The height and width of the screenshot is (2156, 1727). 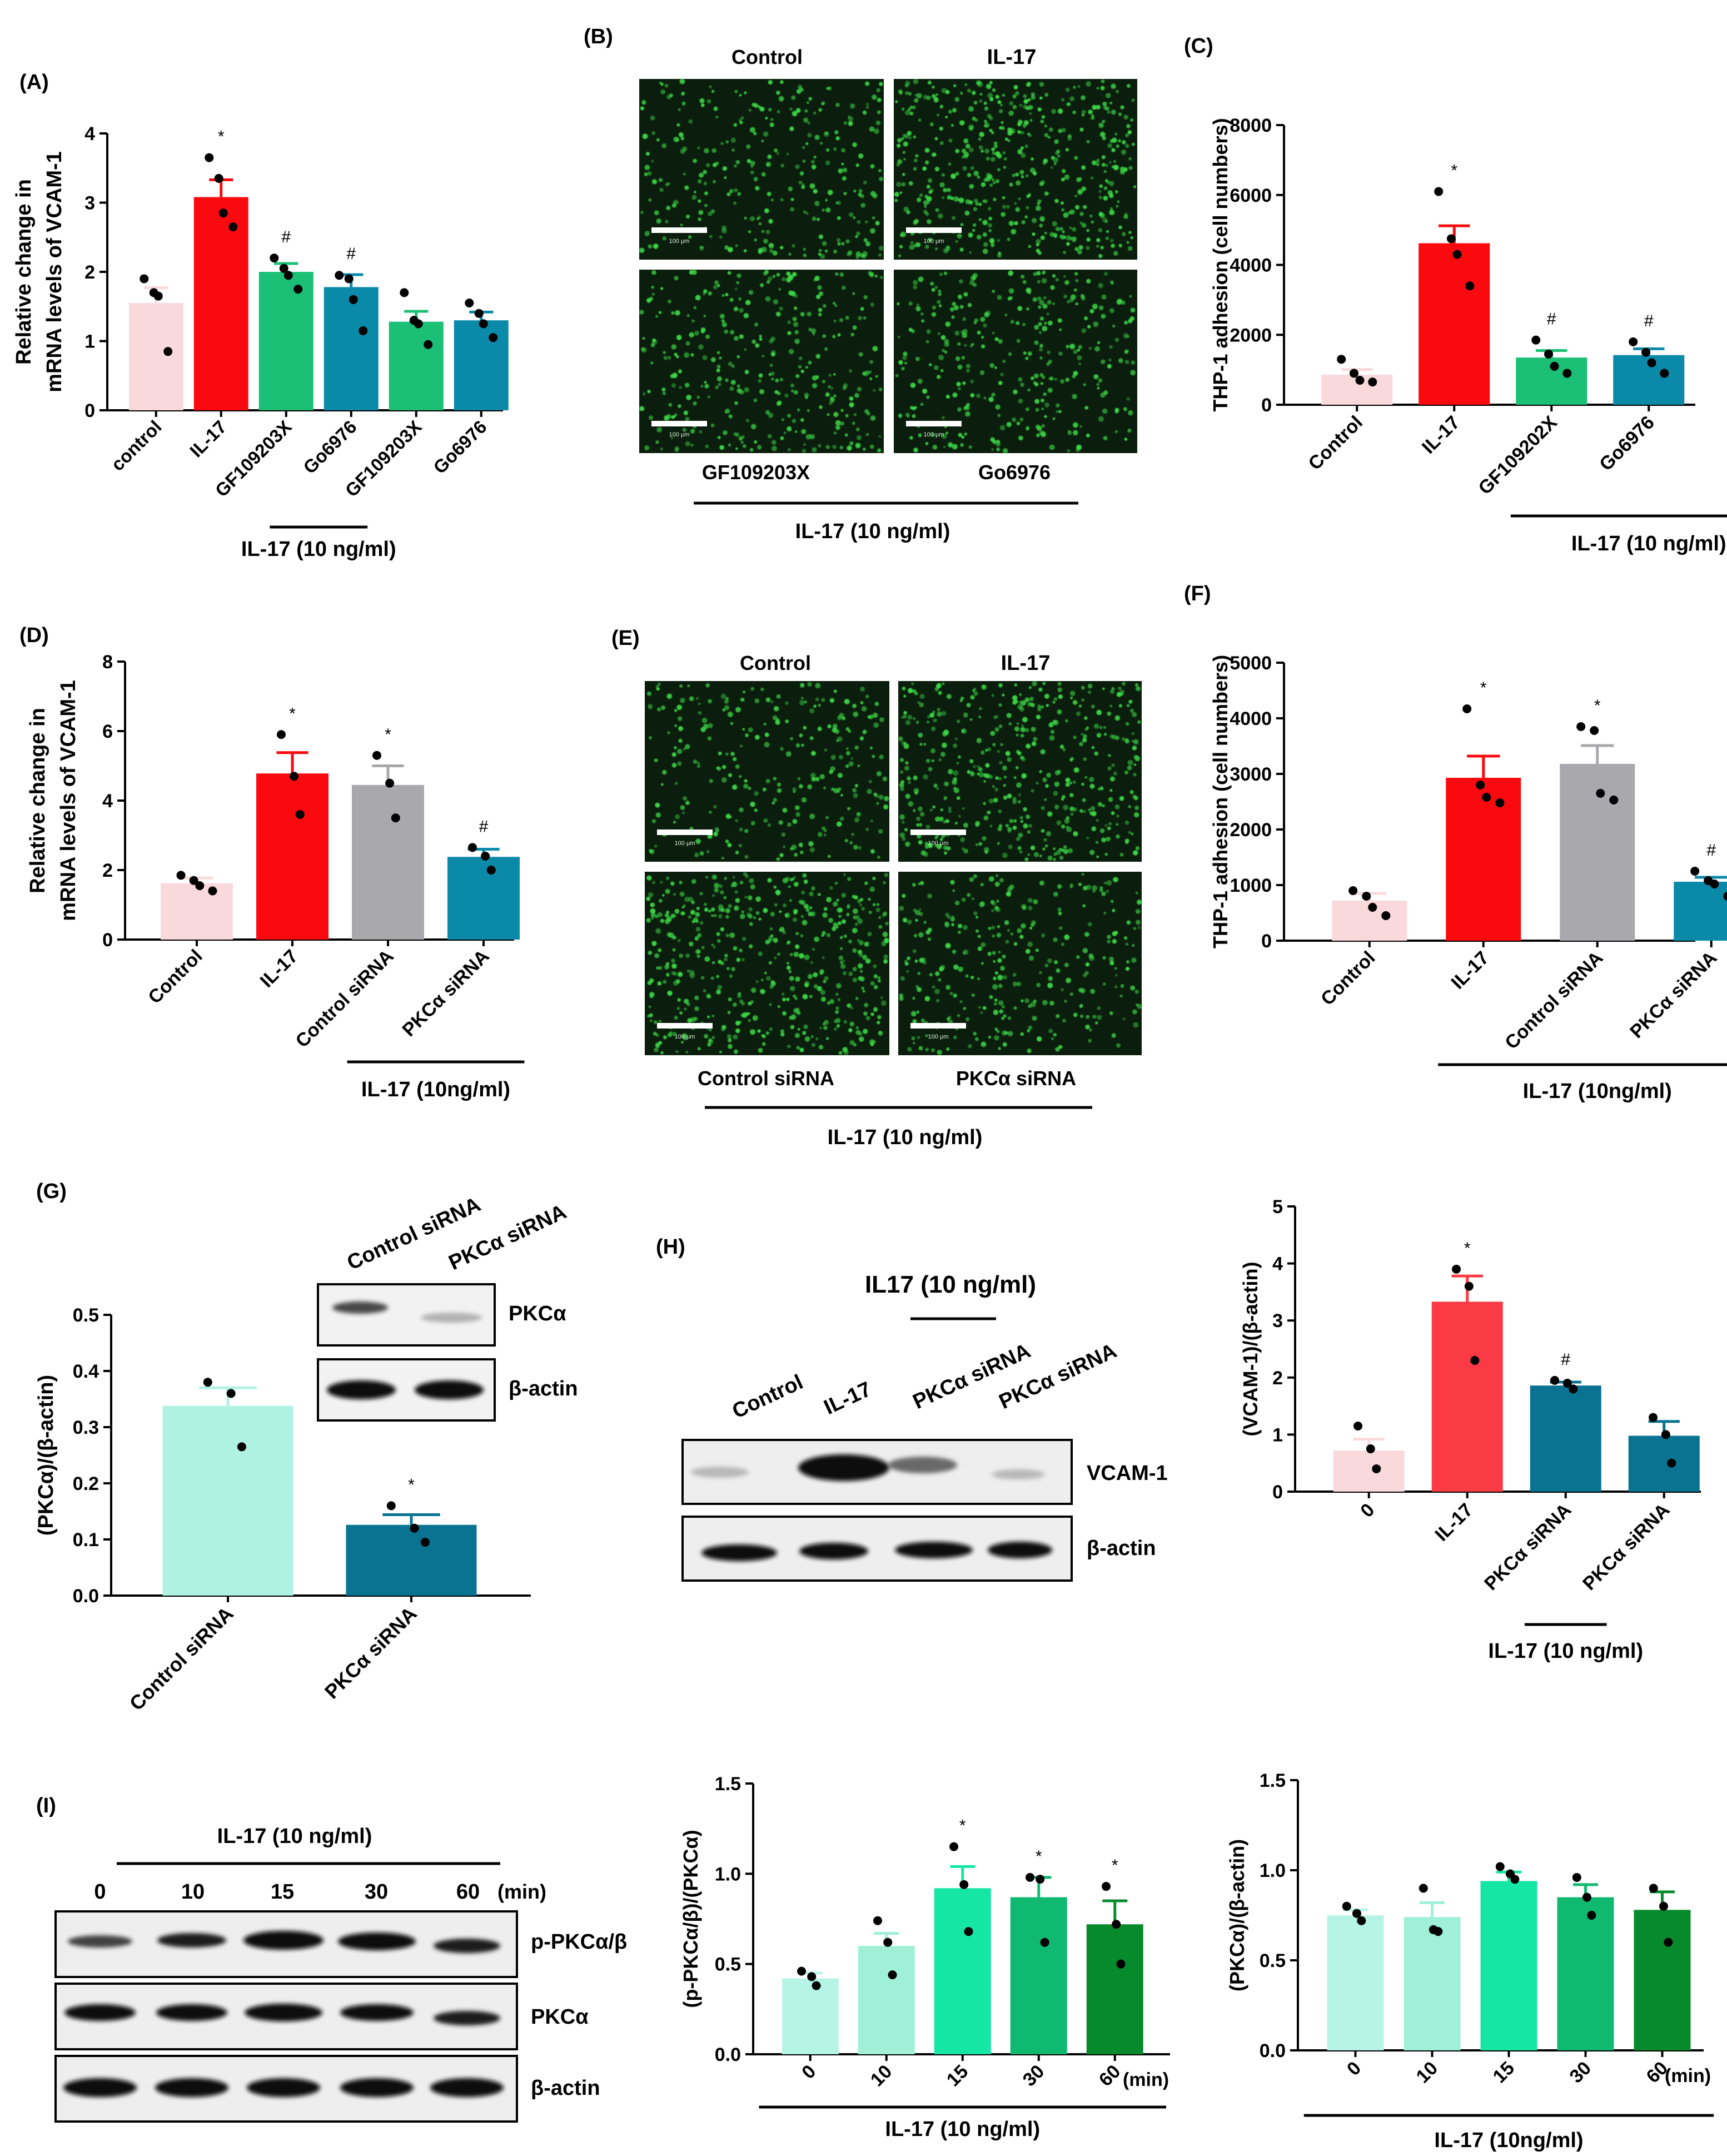 What do you see at coordinates (1586, 1897) in the screenshot?
I see `chart-i3-data-point` at bounding box center [1586, 1897].